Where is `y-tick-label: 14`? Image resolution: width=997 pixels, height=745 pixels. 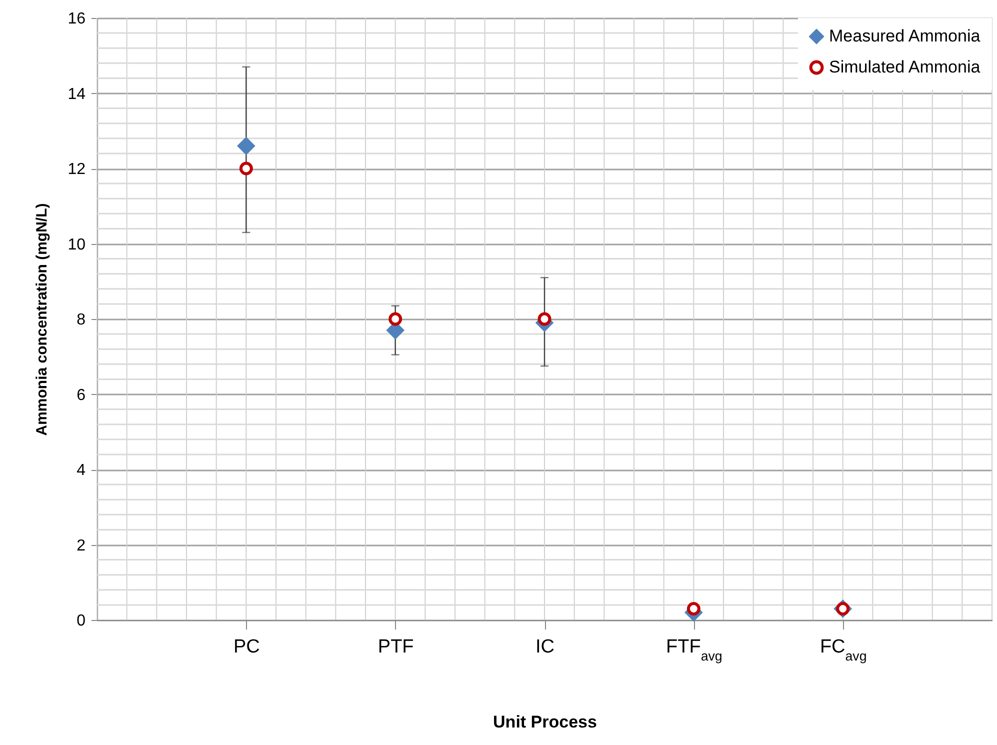 y-tick-label: 14 is located at coordinates (77, 94).